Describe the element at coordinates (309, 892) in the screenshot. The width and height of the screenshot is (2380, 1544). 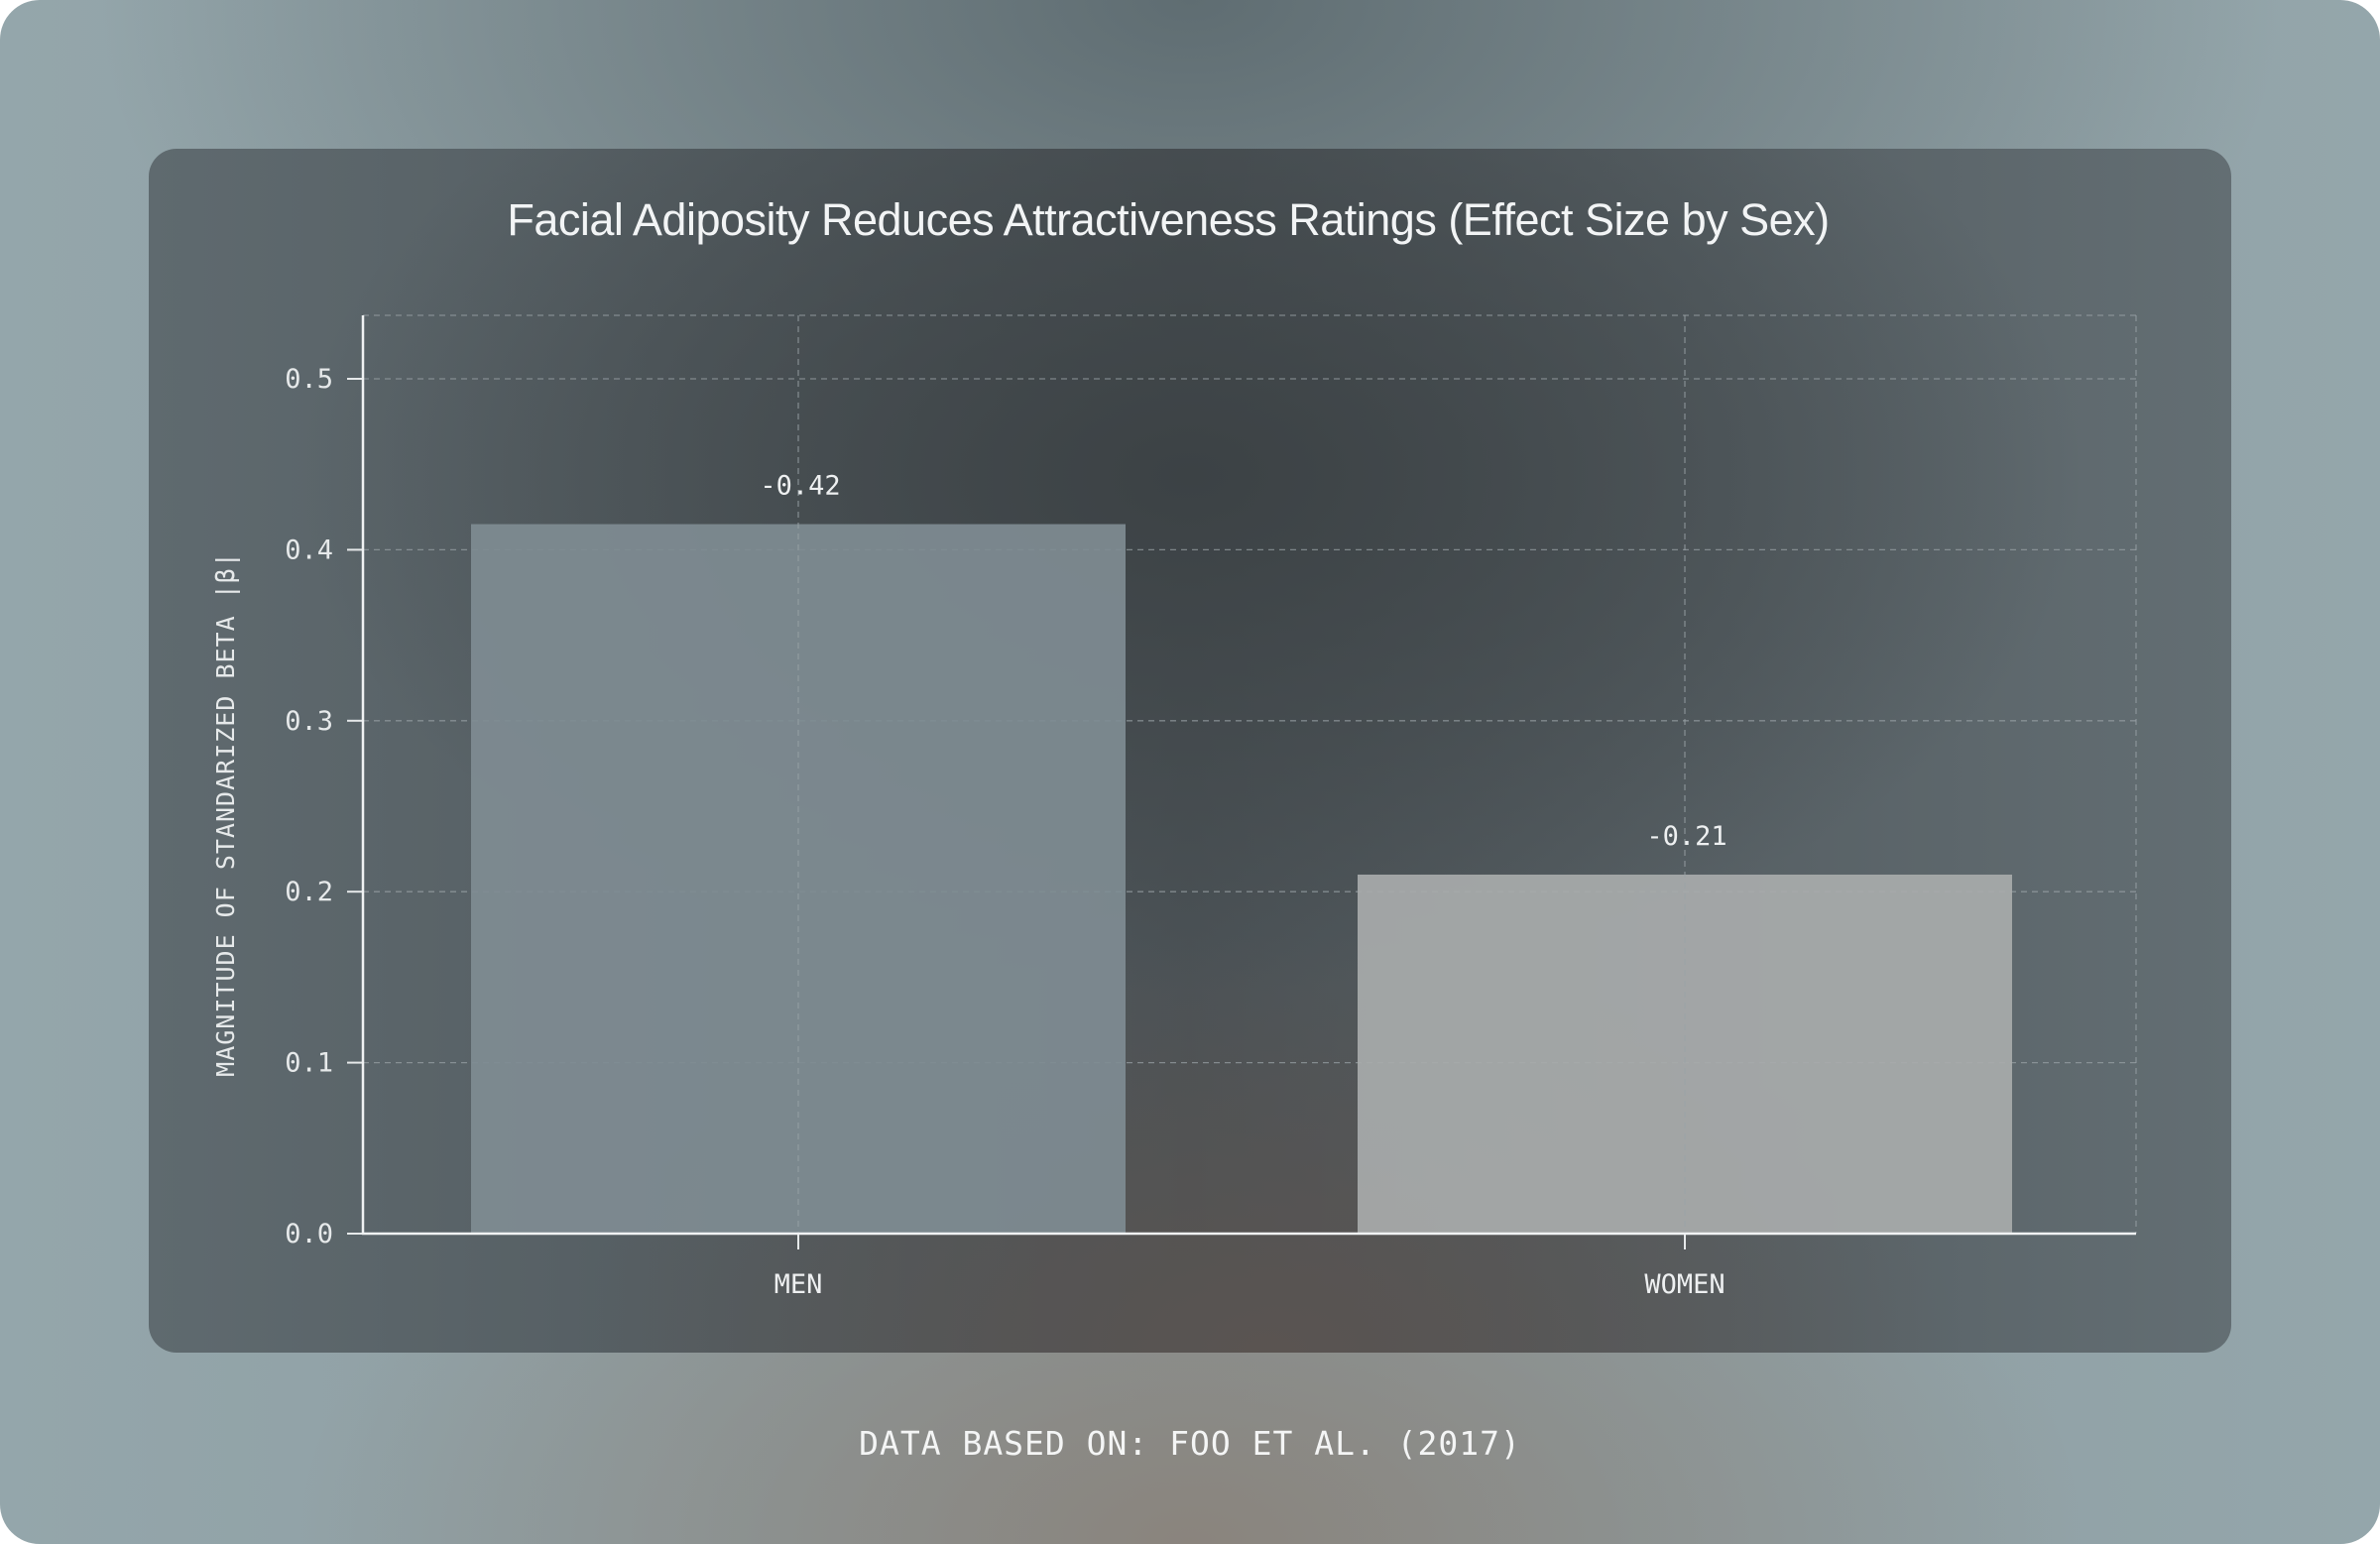
I see `y-tick-label: 0.2` at that location.